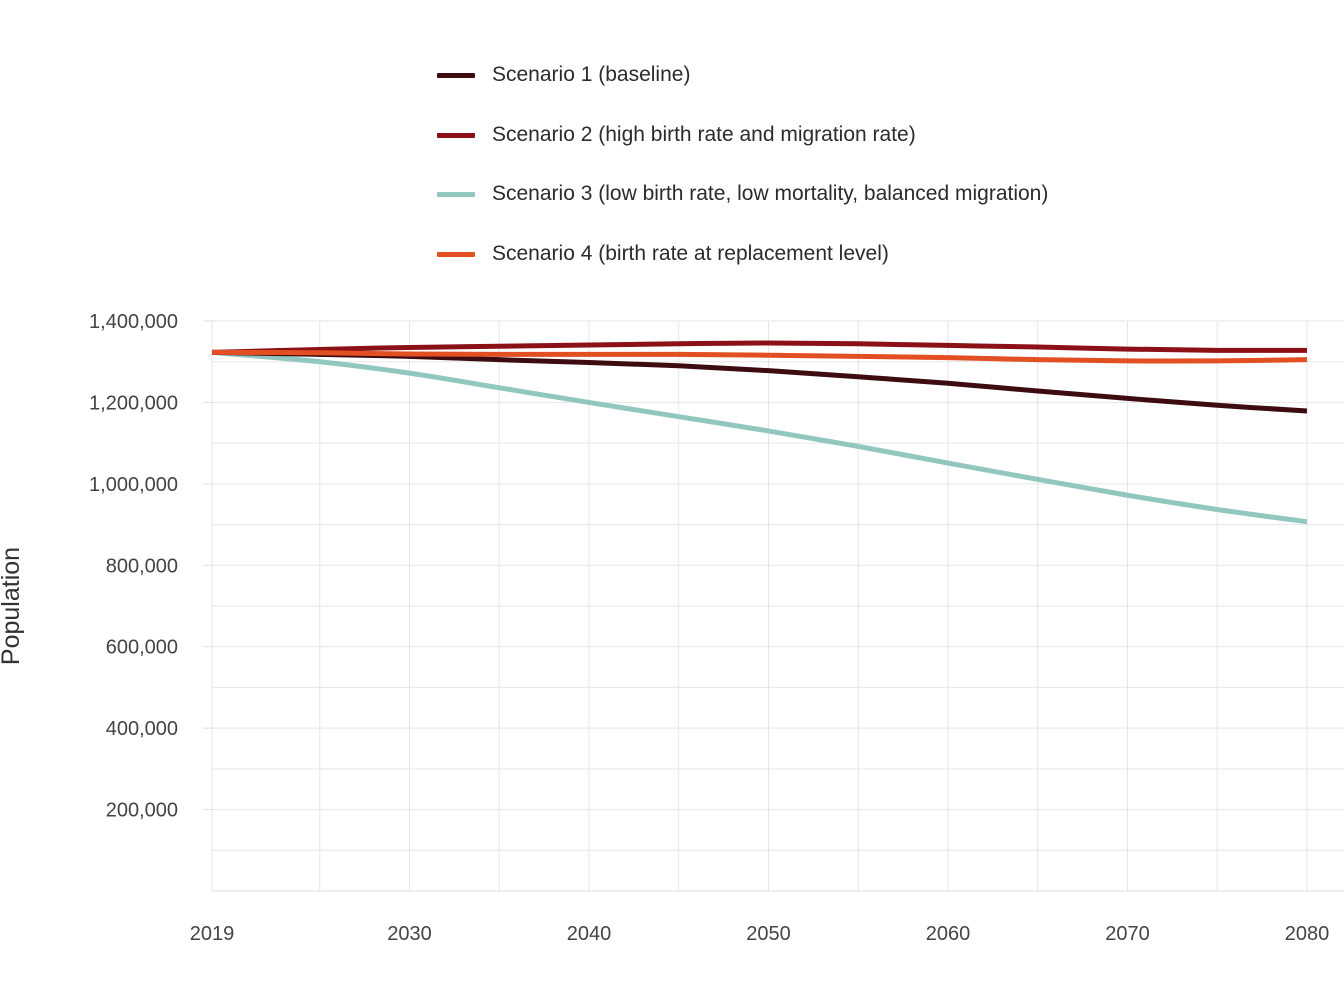 Image resolution: width=1344 pixels, height=1008 pixels. What do you see at coordinates (1307, 934) in the screenshot?
I see `x-tick-label: 2080` at bounding box center [1307, 934].